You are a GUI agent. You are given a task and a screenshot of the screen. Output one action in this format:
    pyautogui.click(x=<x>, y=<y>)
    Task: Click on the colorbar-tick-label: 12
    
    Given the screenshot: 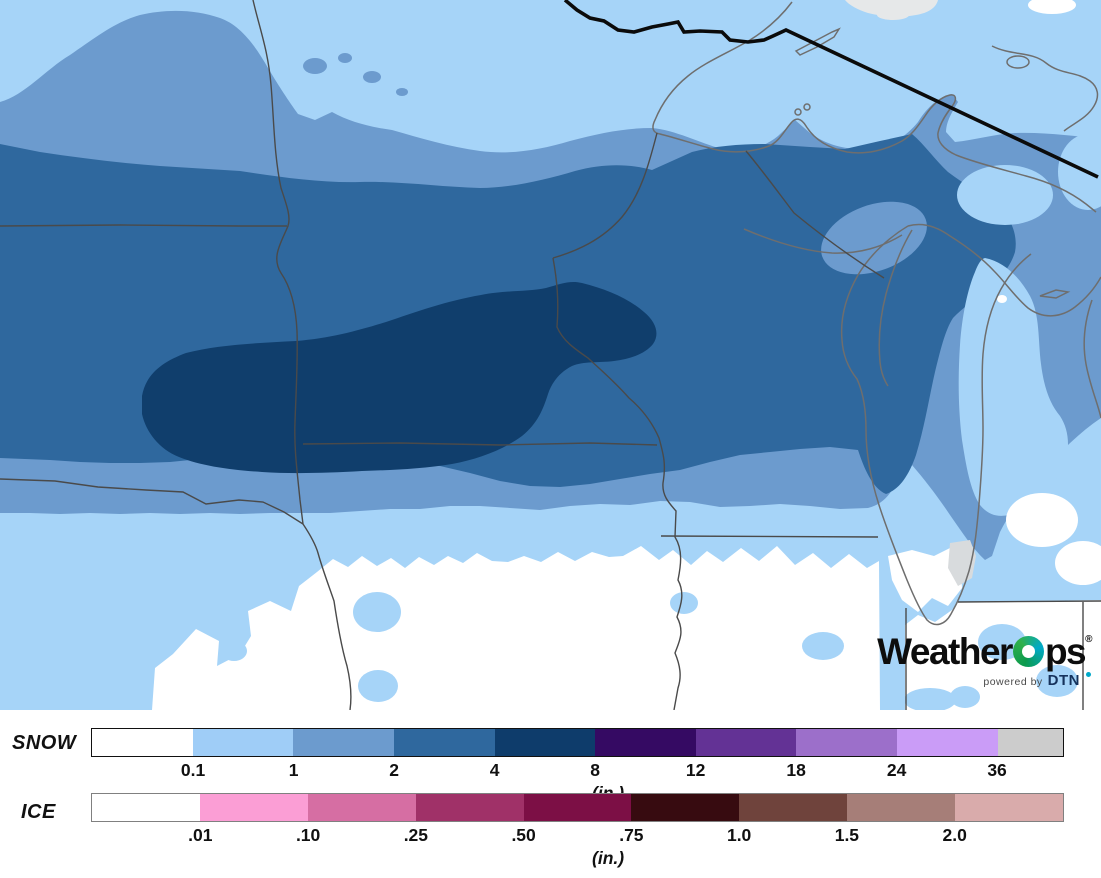 What is the action you would take?
    pyautogui.click(x=695, y=770)
    